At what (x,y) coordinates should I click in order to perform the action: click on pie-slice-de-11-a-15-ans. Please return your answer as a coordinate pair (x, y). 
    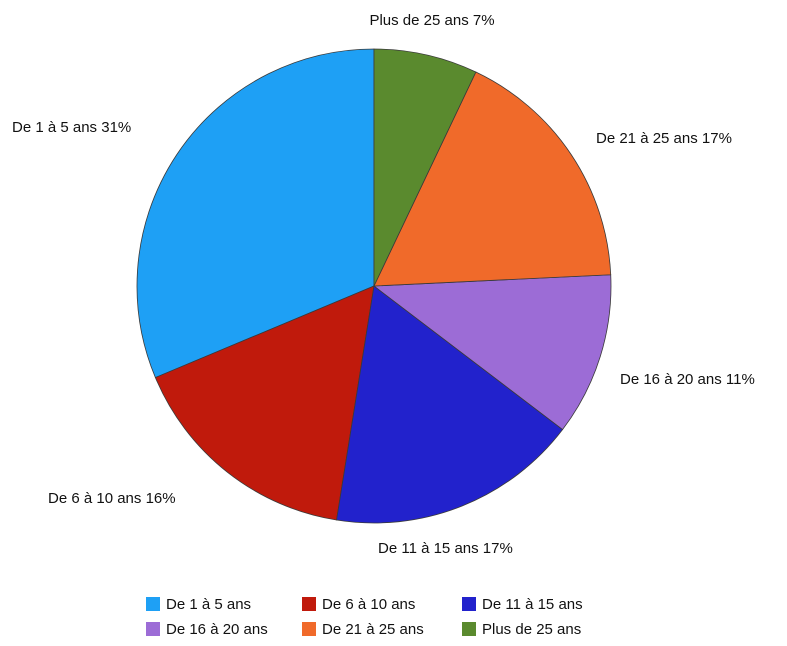
    Looking at the image, I should click on (450, 404).